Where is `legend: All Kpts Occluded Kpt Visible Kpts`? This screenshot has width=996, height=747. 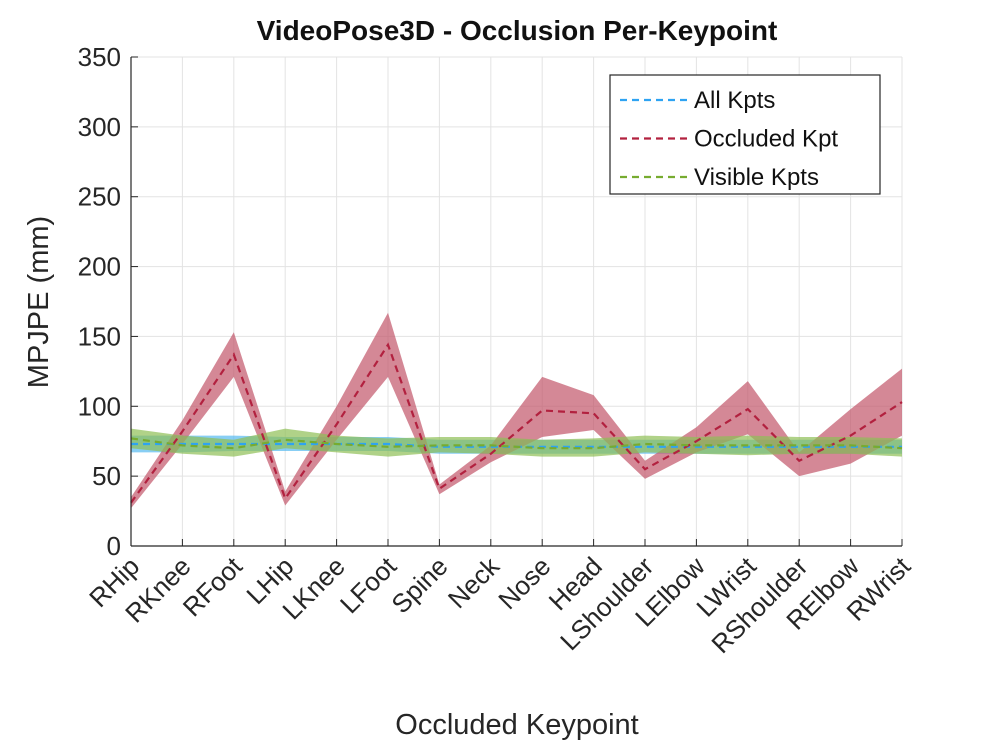 legend: All Kpts Occluded Kpt Visible Kpts is located at coordinates (745, 134).